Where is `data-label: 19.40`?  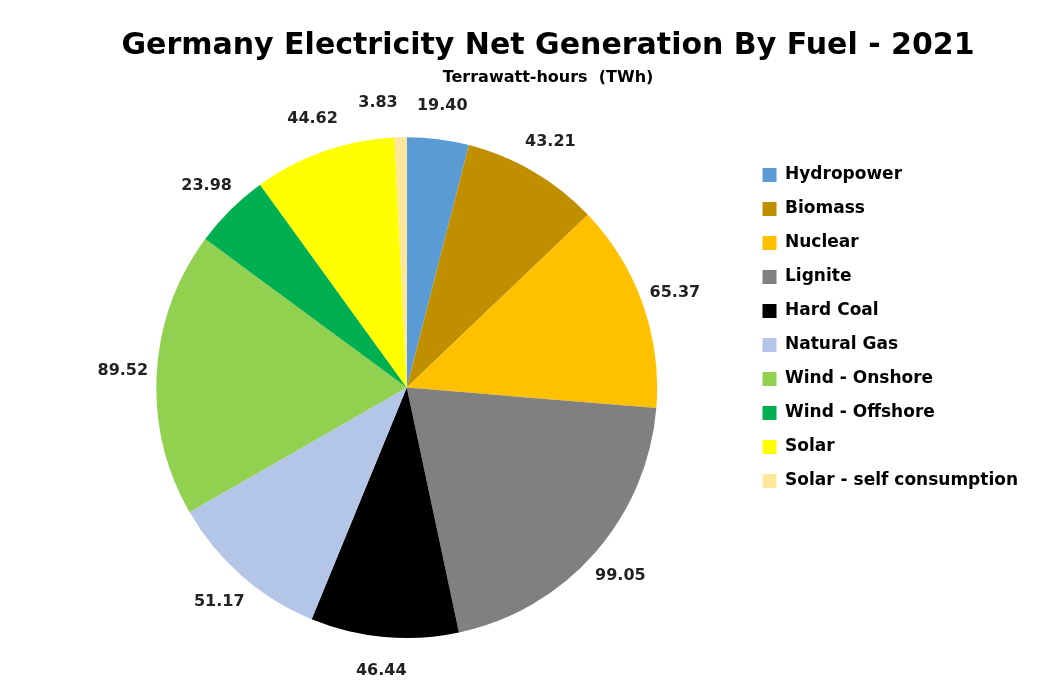 data-label: 19.40 is located at coordinates (442, 104).